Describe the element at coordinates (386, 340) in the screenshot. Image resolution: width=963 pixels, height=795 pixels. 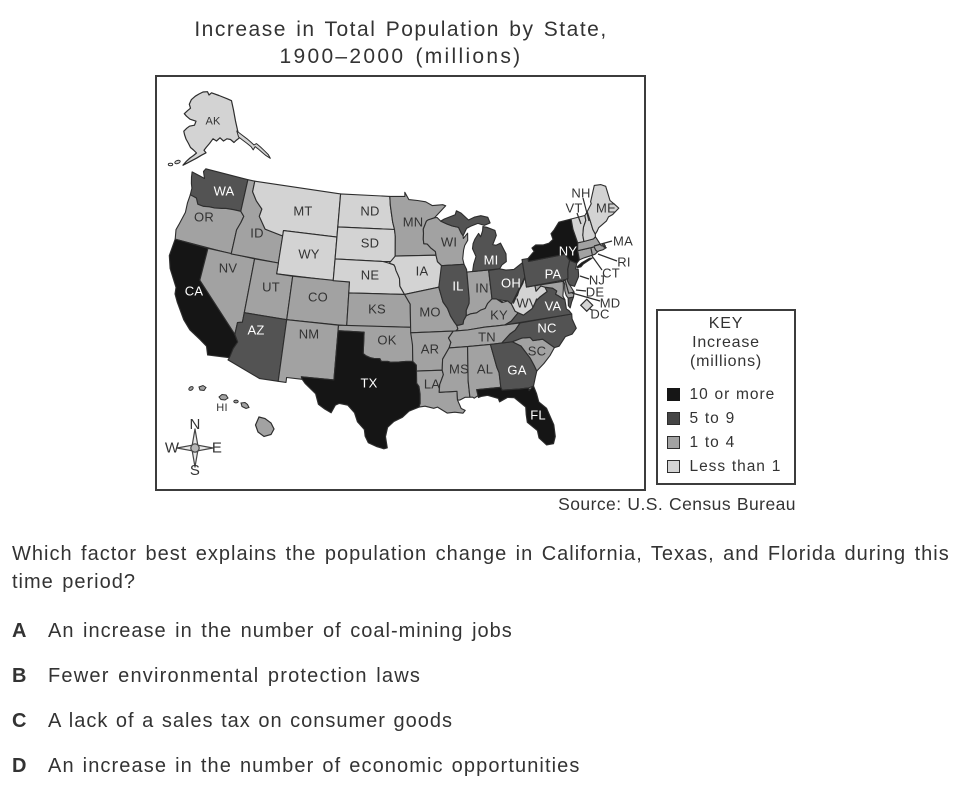
I see `svg-text: OK` at that location.